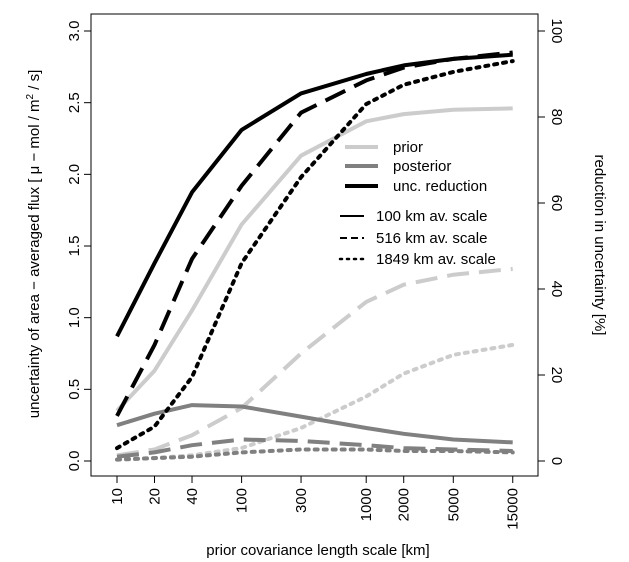  I want to click on legend-label-unc-reduction: unc. reduction, so click(440, 186).